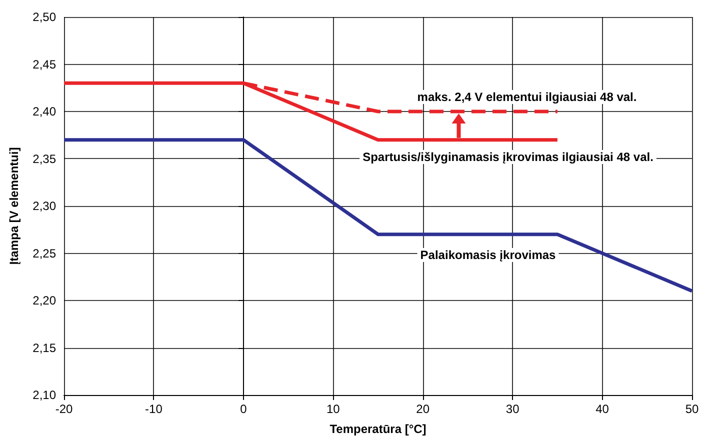 The image size is (712, 443). I want to click on annotation: Spartusis/išlyginamasis įkrovimas ilgiausiai 48 val., so click(508, 157).